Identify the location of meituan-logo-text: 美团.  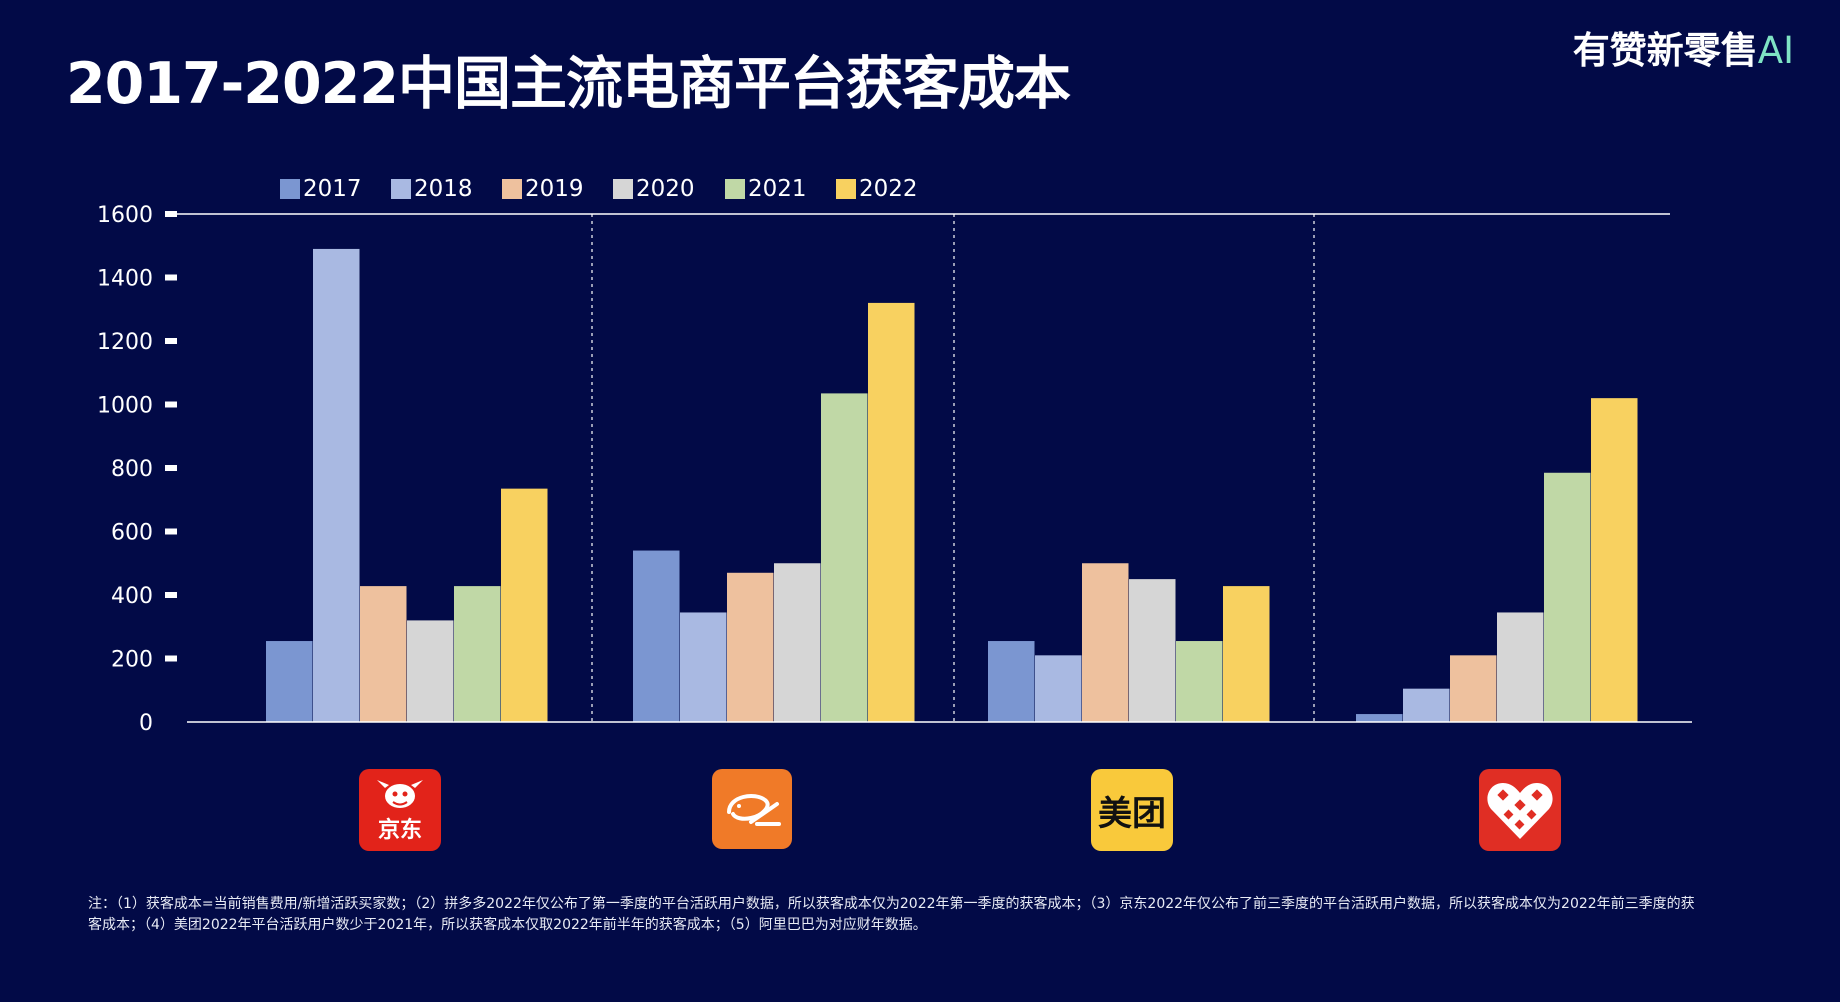
(1132, 813).